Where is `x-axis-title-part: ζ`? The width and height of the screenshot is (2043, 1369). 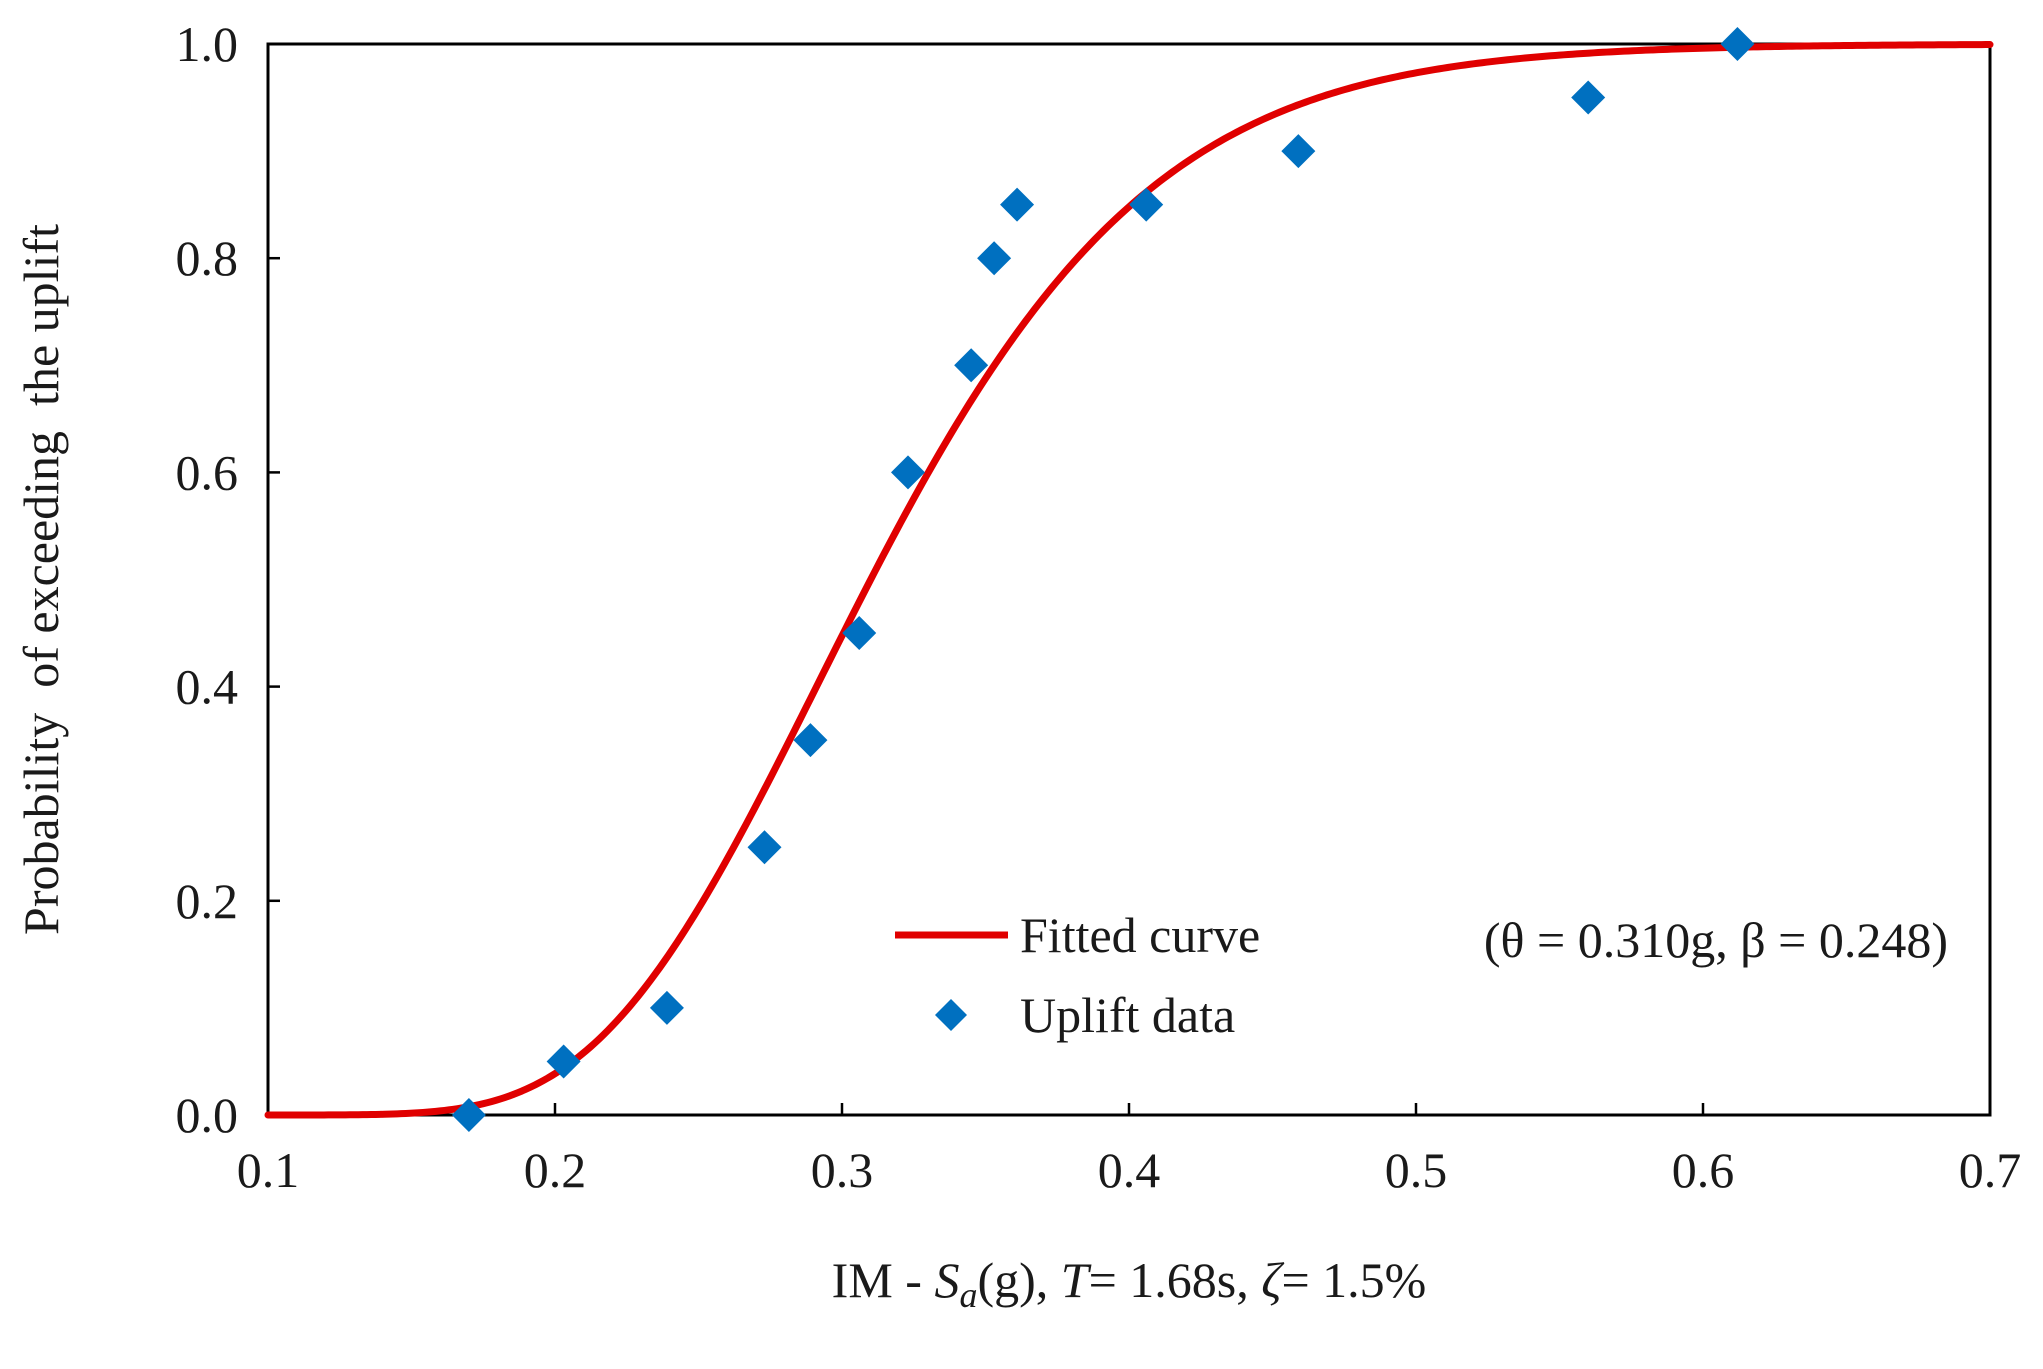
x-axis-title-part: ζ is located at coordinates (1273, 1280).